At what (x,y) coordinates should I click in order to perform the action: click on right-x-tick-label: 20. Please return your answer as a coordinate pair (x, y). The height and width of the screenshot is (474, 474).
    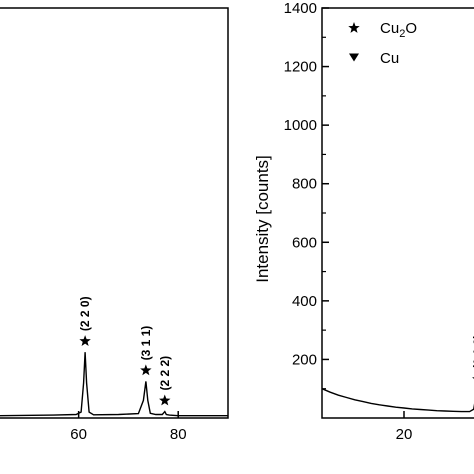
    Looking at the image, I should click on (404, 434).